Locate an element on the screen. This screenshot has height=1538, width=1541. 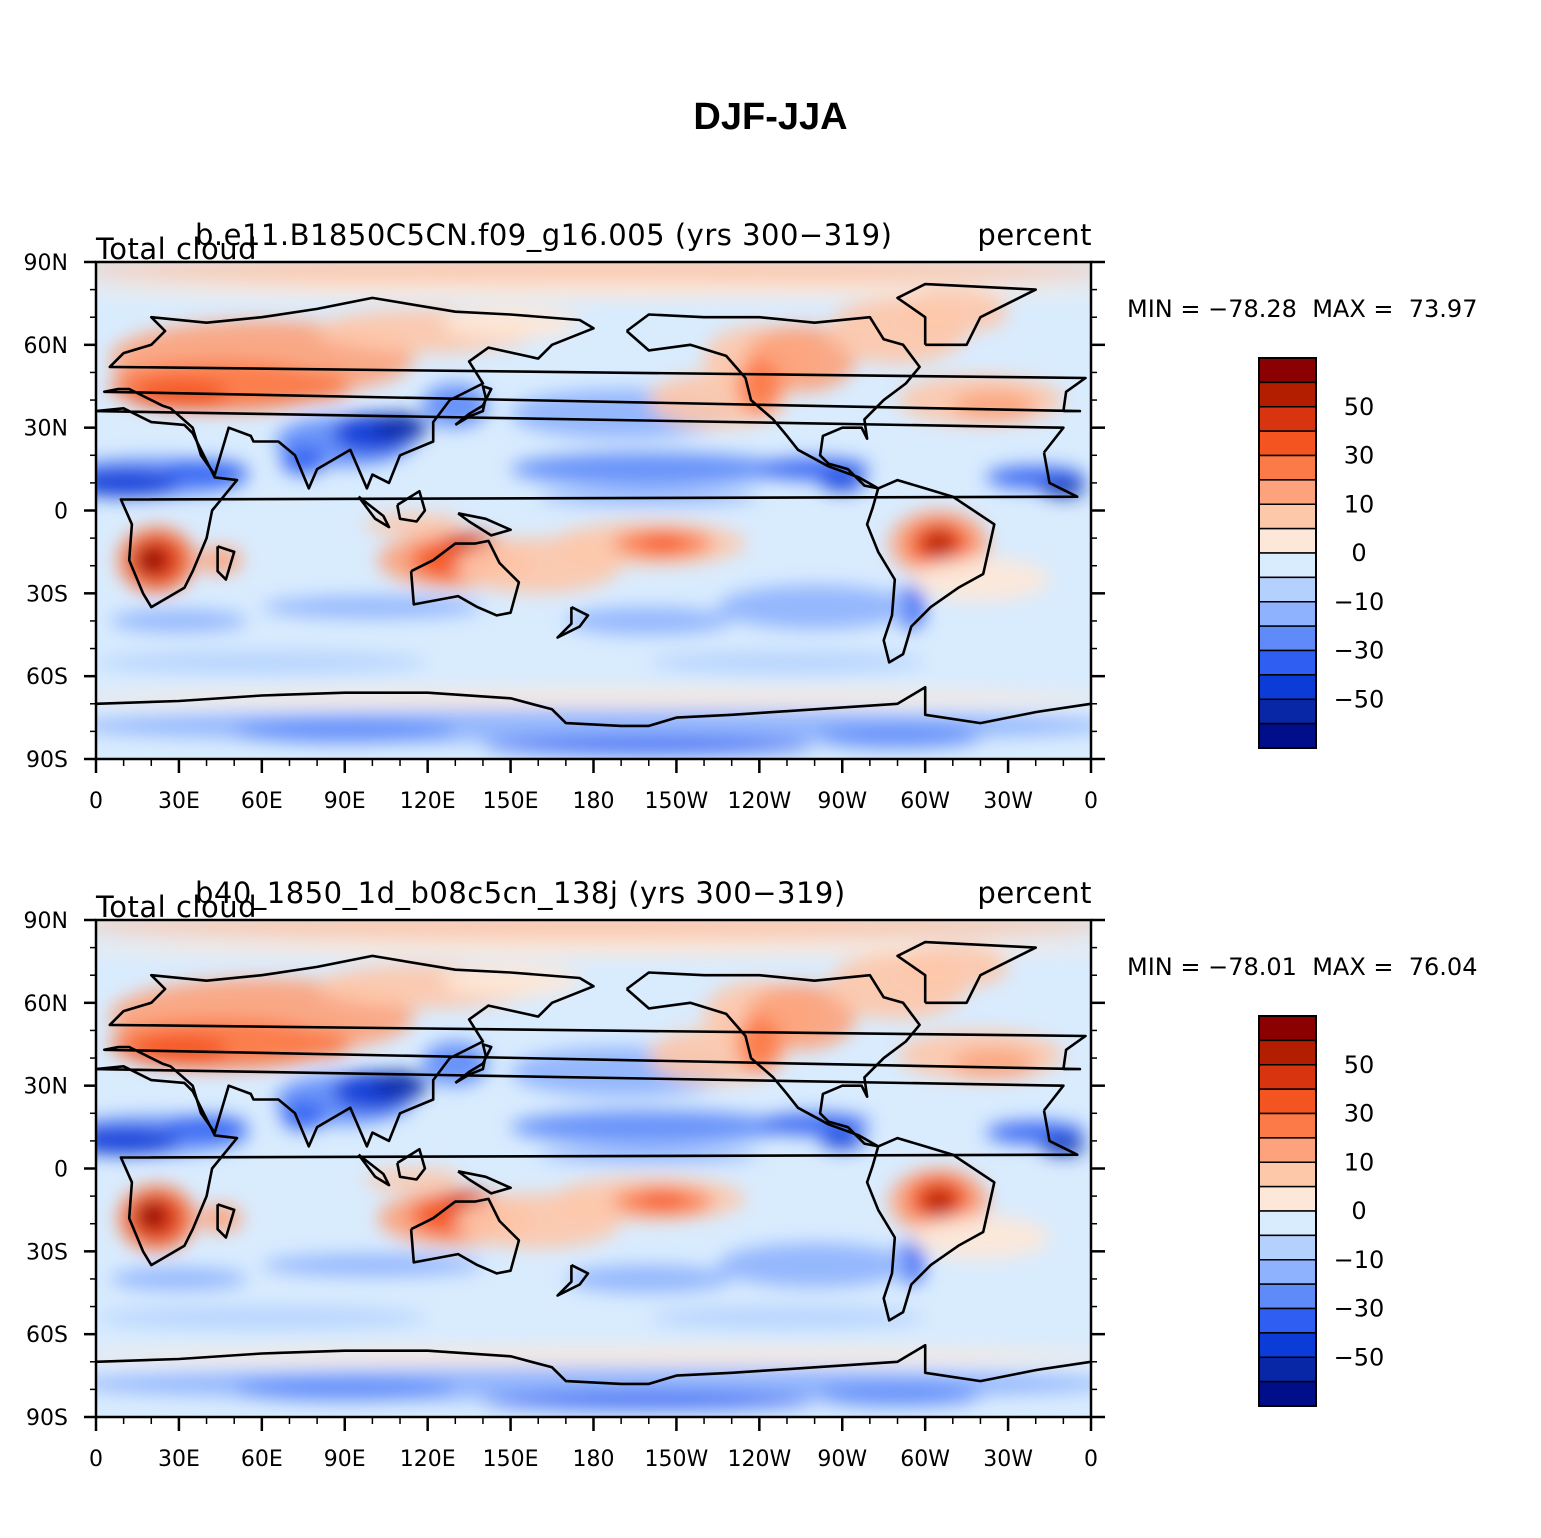
min-max-readout: MIN = −78.28 MAX = 73.97 is located at coordinates (1302, 309).